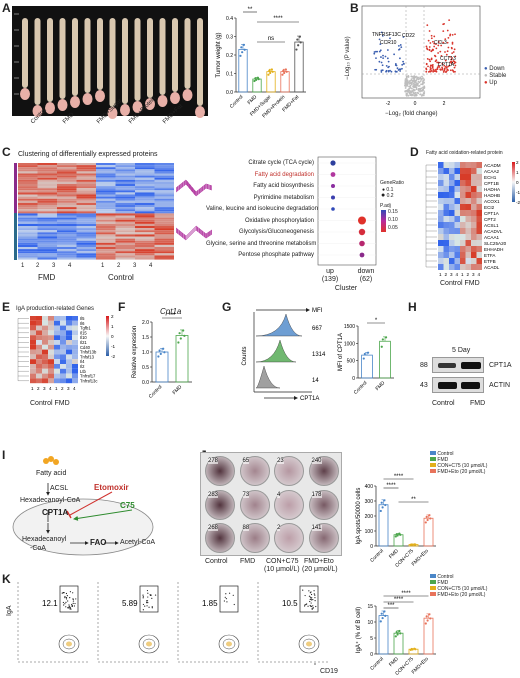 This screenshot has height=678, width=520. What do you see at coordinates (415, 104) in the screenshot?
I see `x-tick-label: 0` at bounding box center [415, 104].